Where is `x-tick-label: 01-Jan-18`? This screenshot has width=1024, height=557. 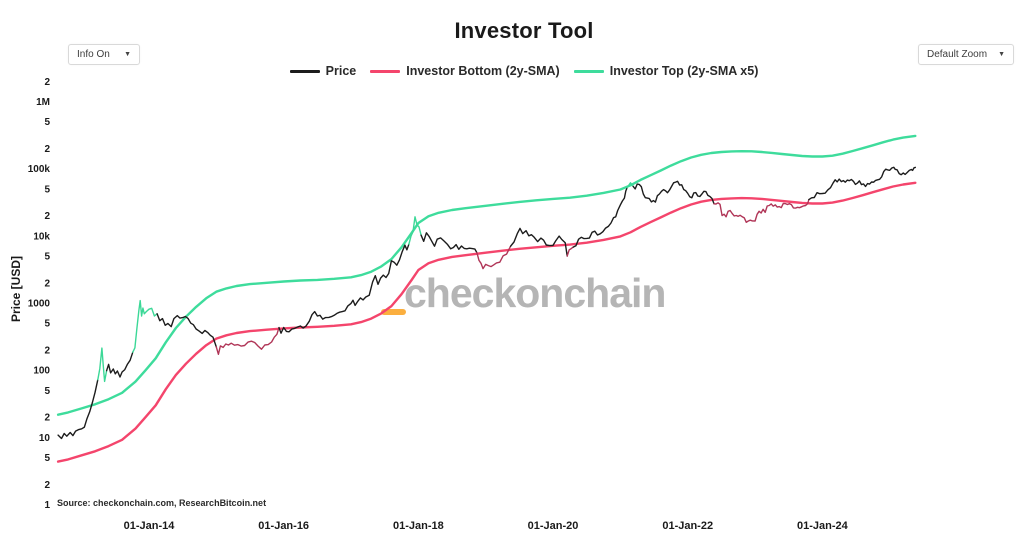
x-tick-label: 01-Jan-18 is located at coordinates (418, 526).